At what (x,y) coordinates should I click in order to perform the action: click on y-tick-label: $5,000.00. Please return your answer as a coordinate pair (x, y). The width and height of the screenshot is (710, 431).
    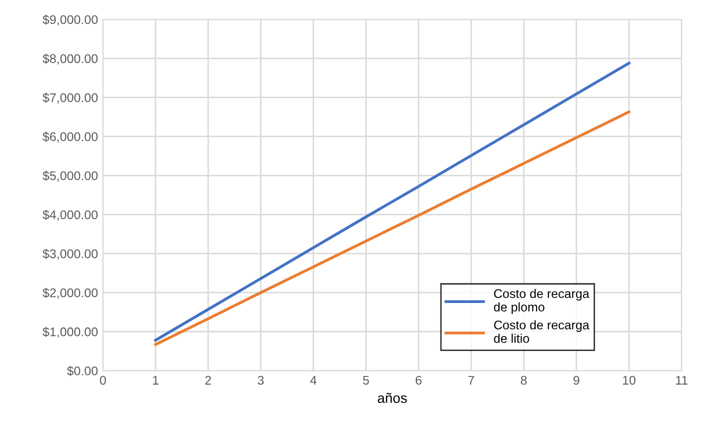
    Looking at the image, I should click on (70, 176).